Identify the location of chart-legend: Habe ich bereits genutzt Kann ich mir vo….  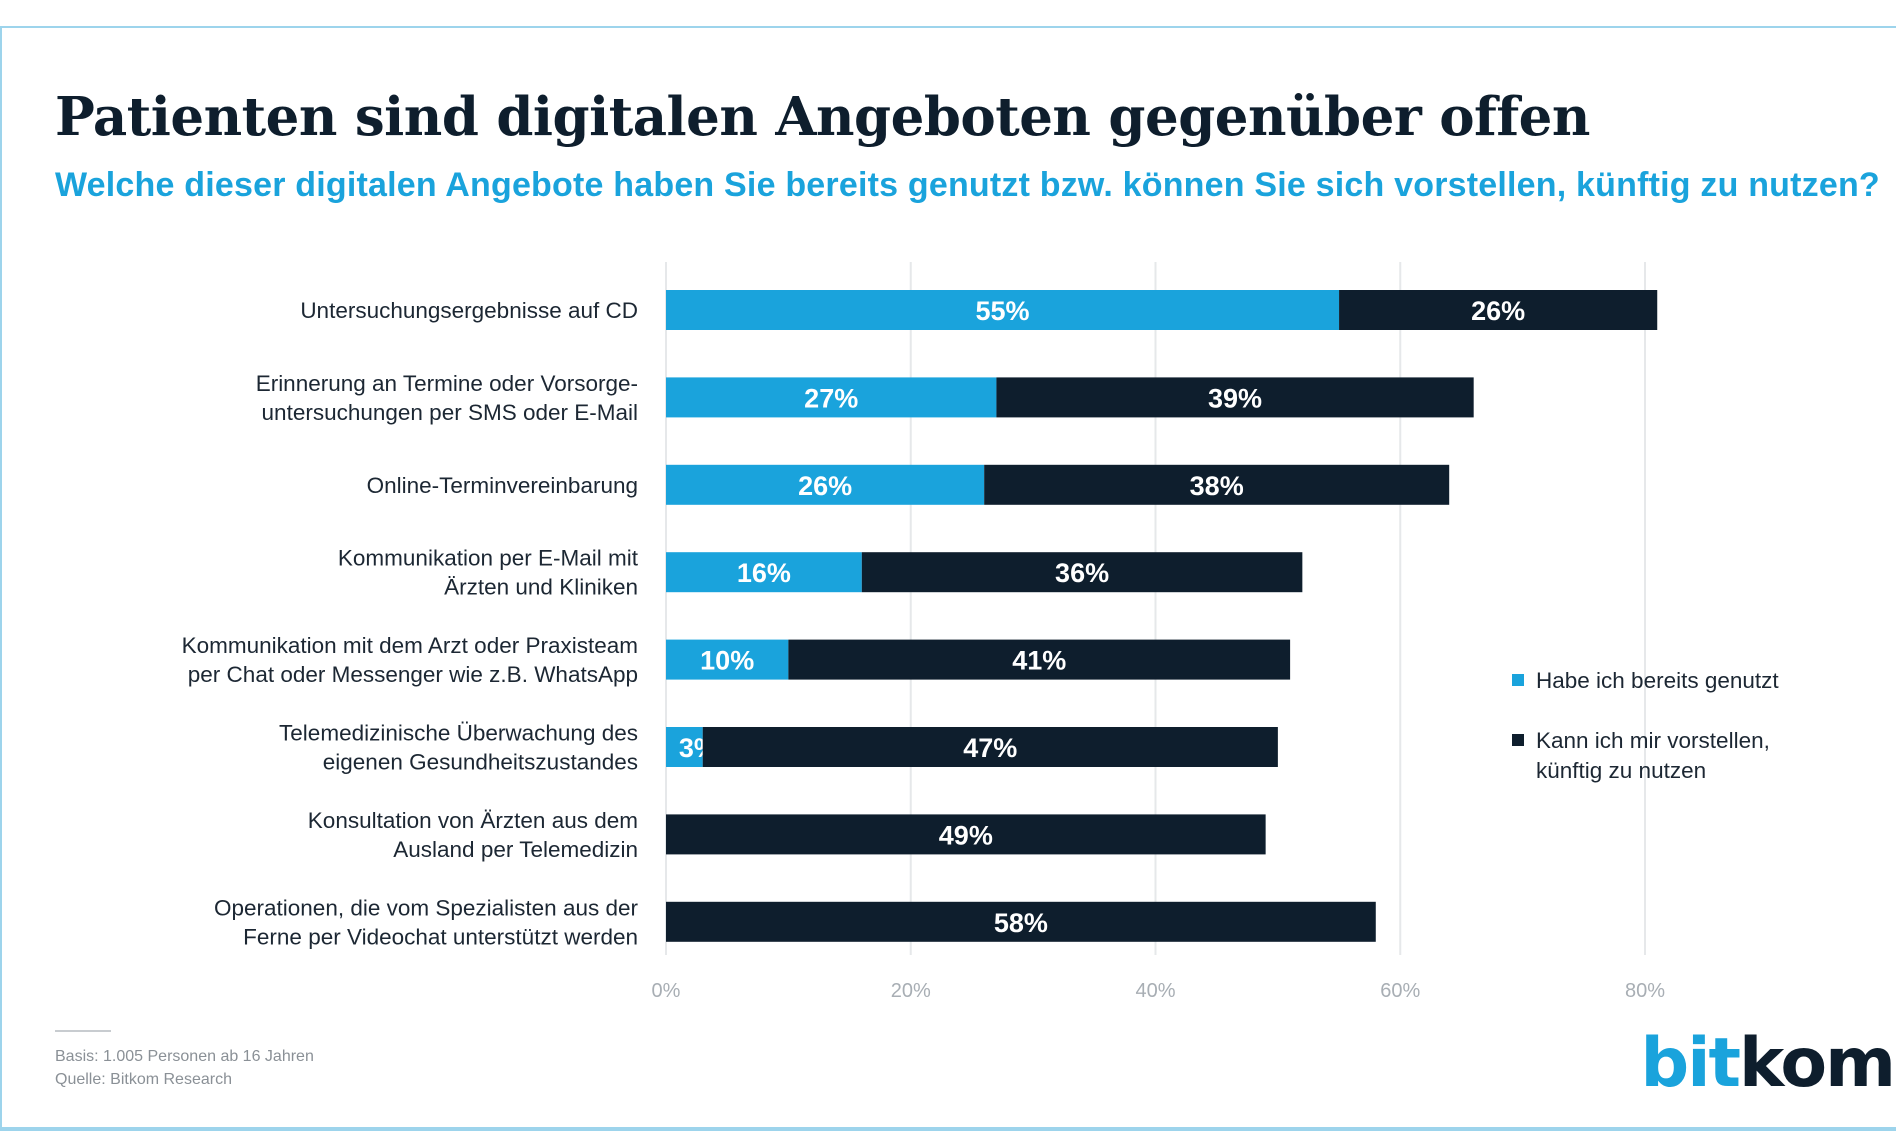
(1662, 741).